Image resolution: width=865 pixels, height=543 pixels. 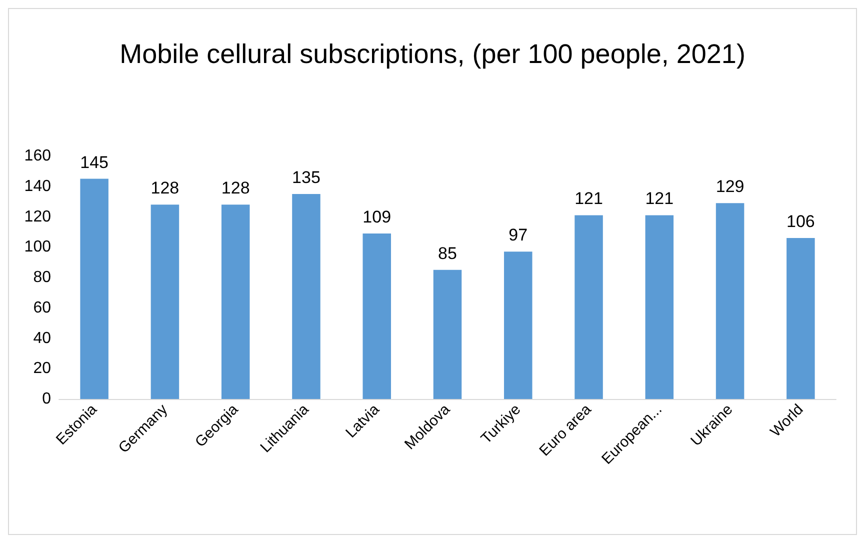 What do you see at coordinates (800, 222) in the screenshot?
I see `data-label: 106` at bounding box center [800, 222].